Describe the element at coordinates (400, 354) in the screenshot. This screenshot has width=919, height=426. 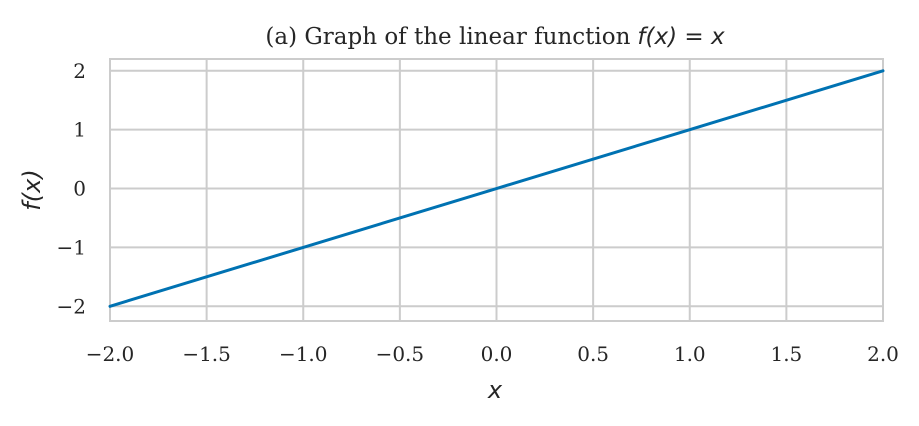
I see `x-tick-label: −0.5` at that location.